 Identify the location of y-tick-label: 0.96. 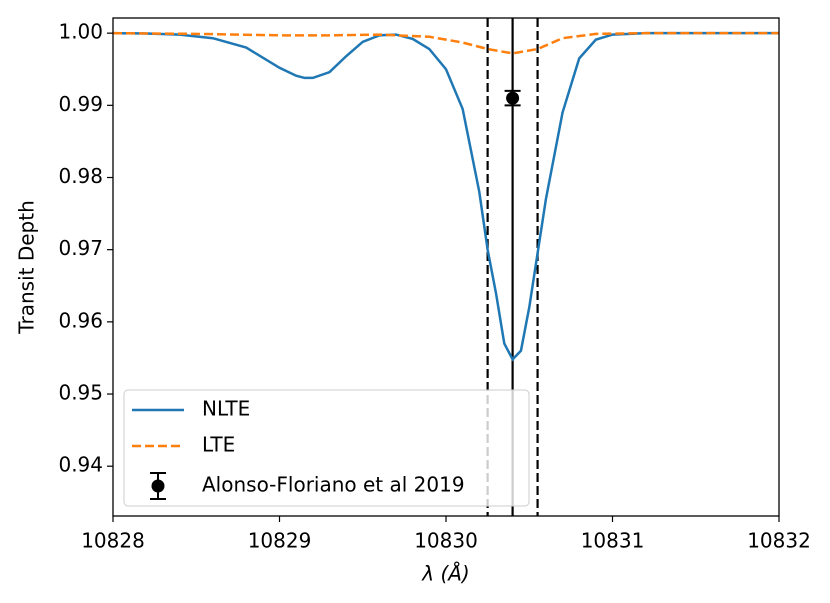
(80, 320).